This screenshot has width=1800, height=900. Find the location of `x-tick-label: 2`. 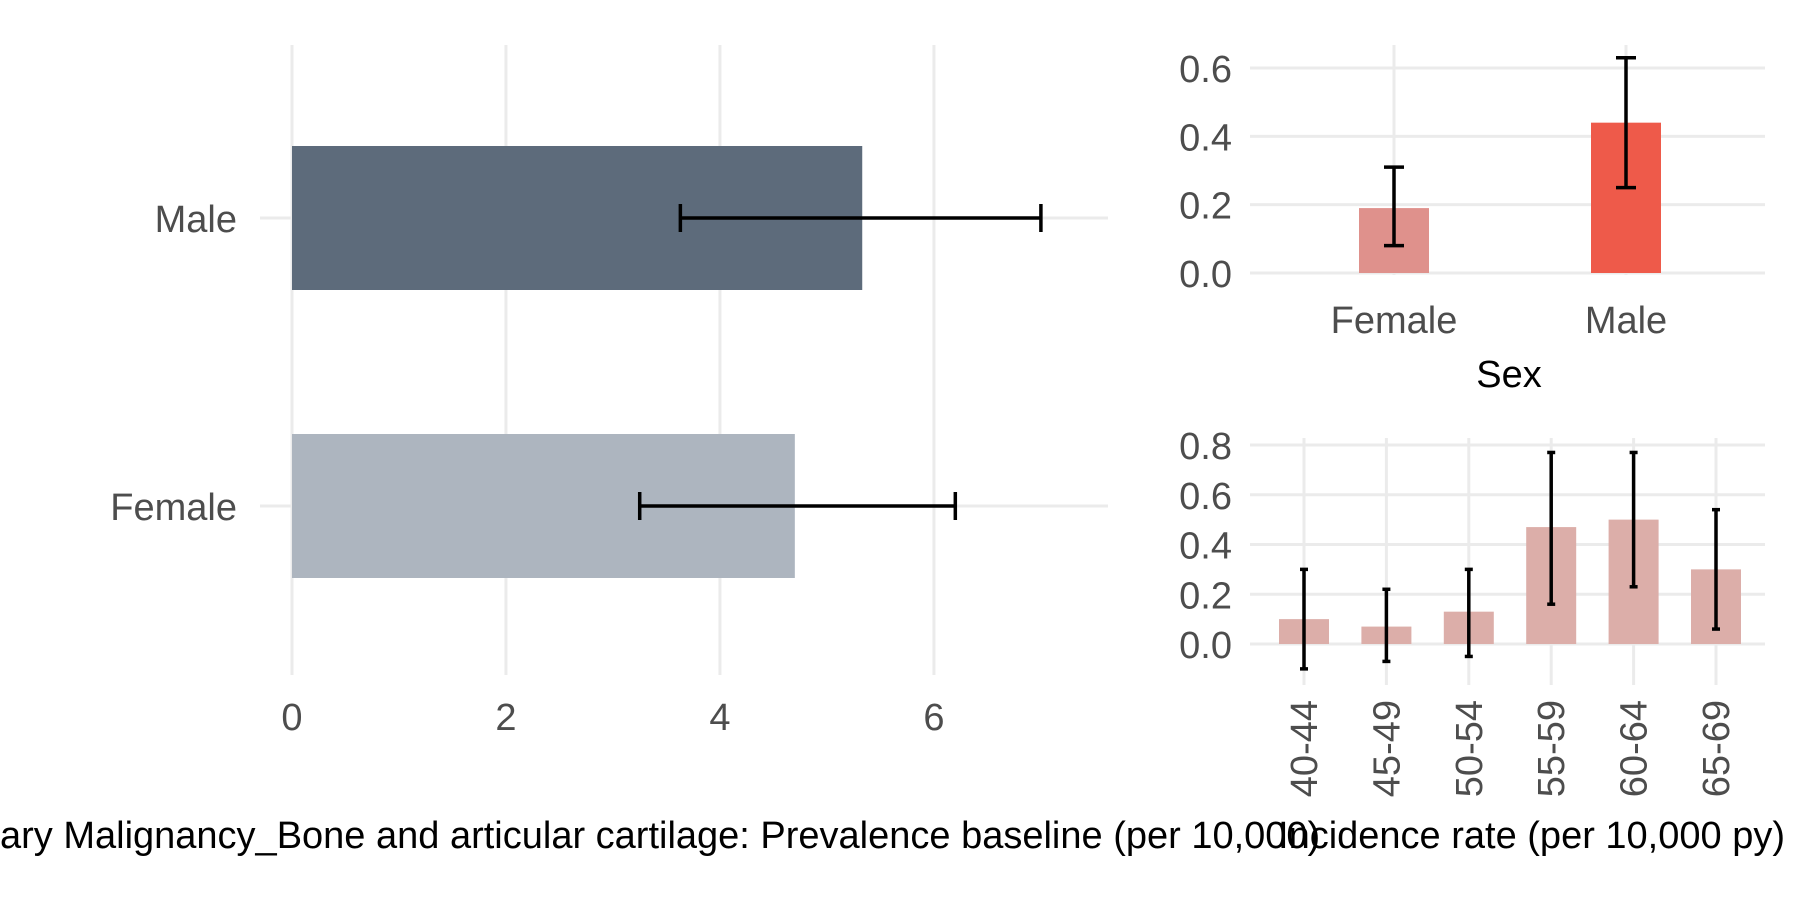

x-tick-label: 2 is located at coordinates (505, 718).